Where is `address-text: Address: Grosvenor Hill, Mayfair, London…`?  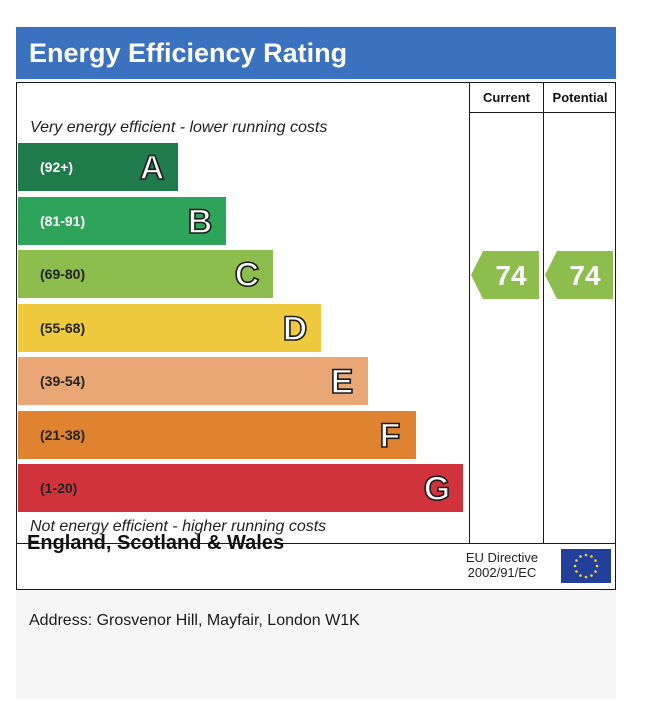 address-text: Address: Grosvenor Hill, Mayfair, London… is located at coordinates (194, 620).